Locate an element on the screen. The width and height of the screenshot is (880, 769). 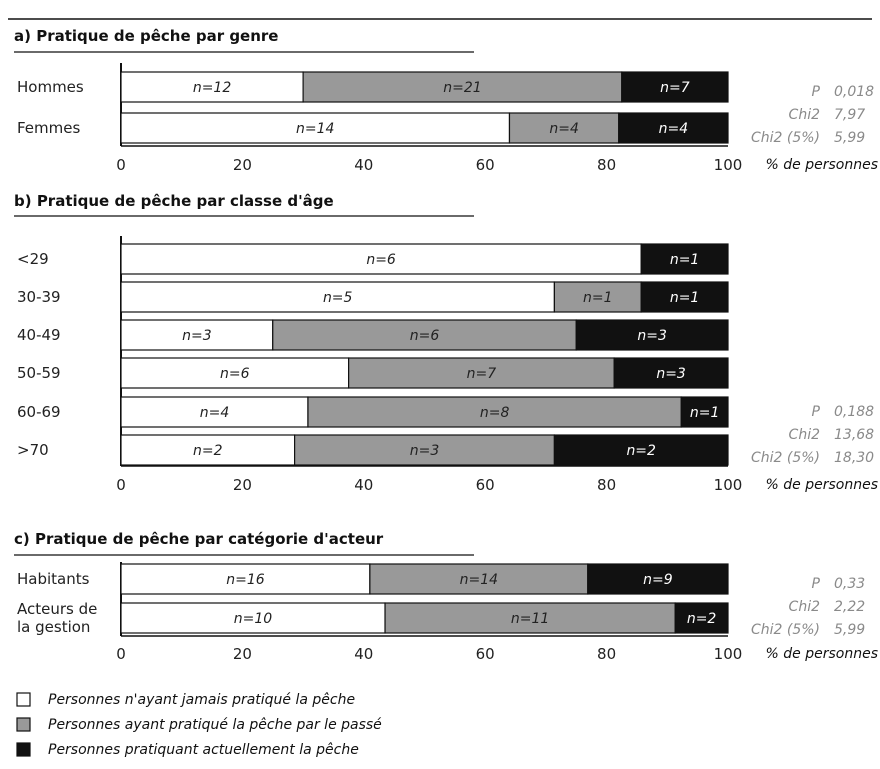
category-label: Habitants is located at coordinates (53, 579).